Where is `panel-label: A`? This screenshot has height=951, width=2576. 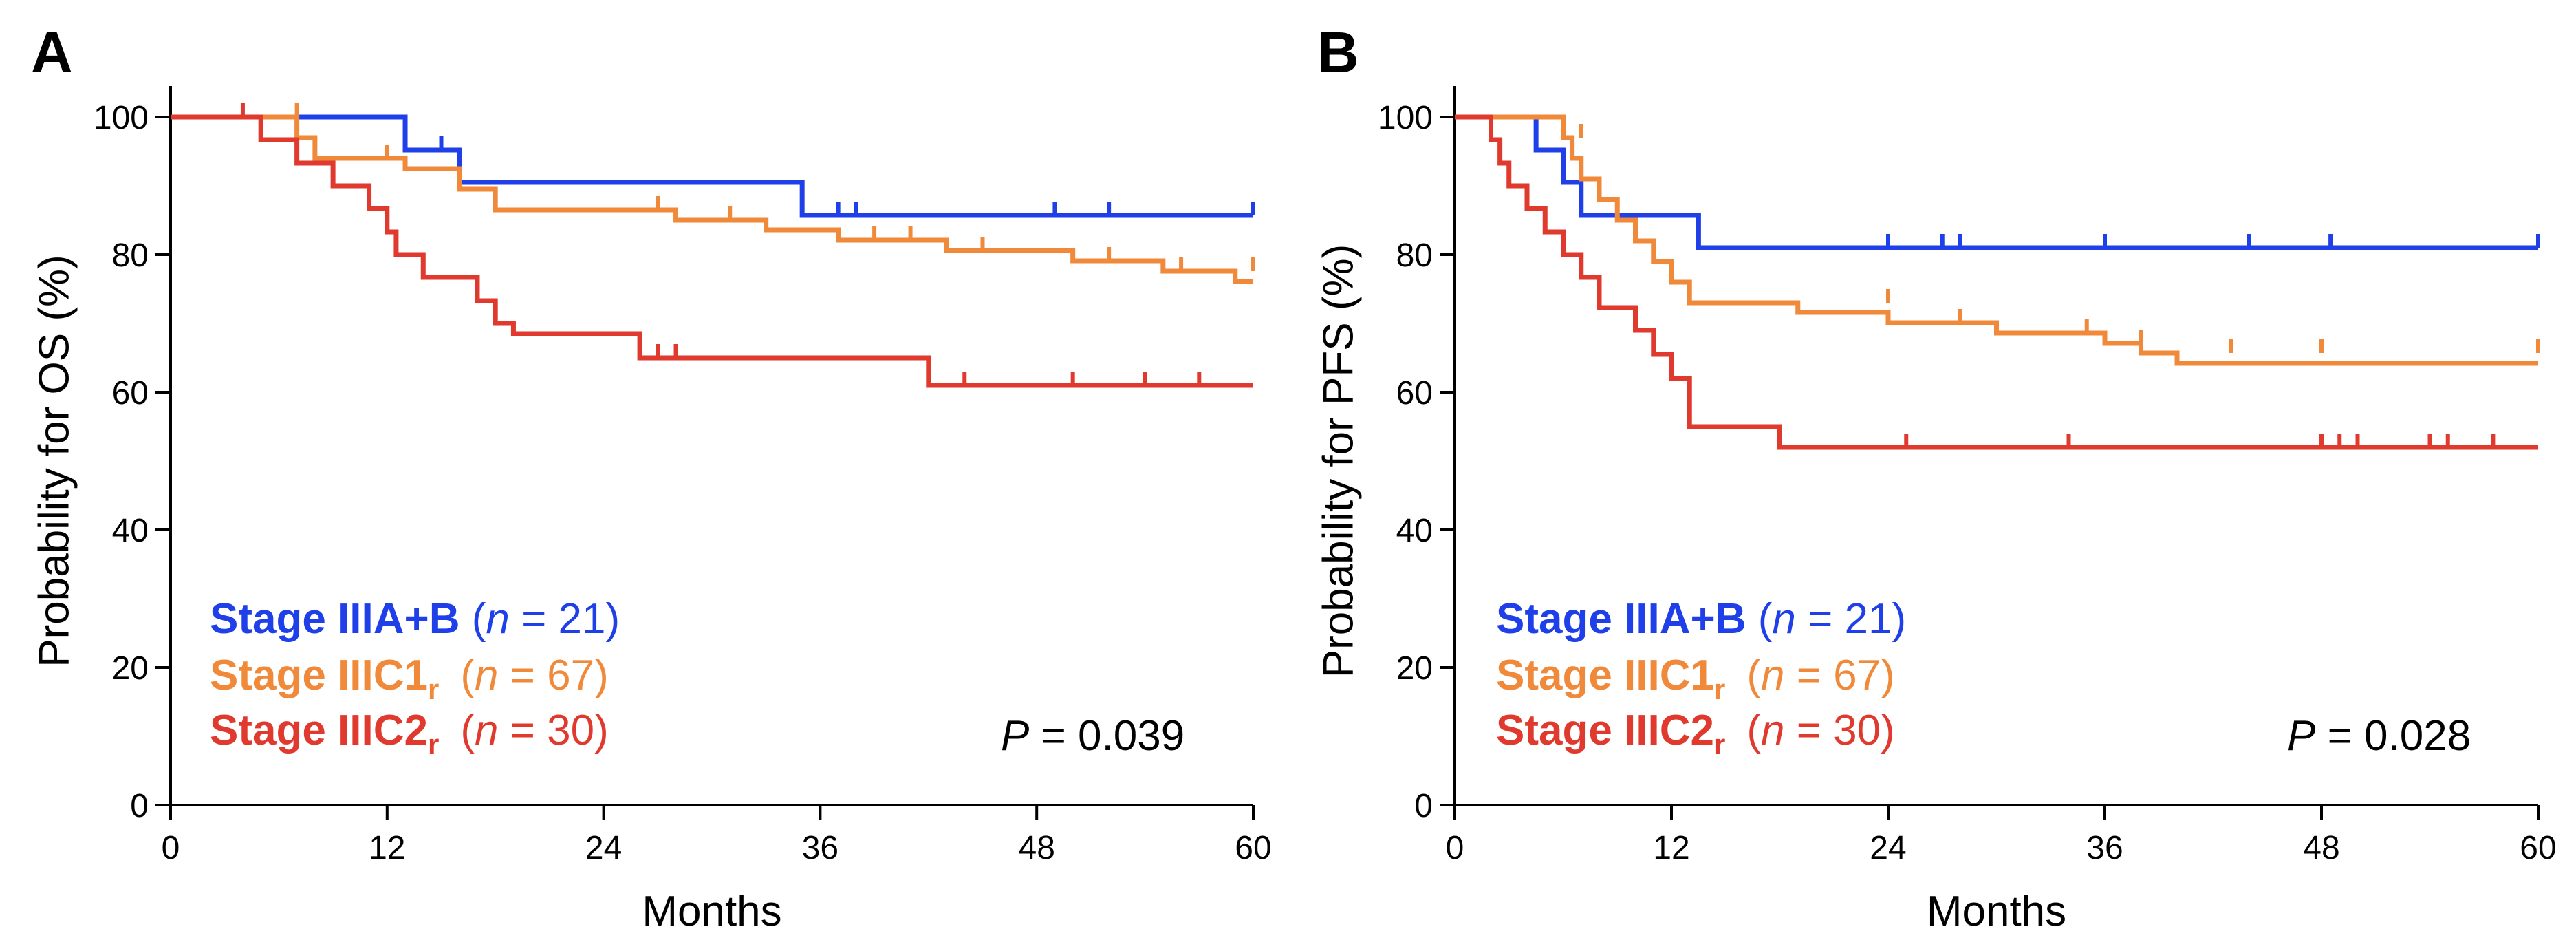 panel-label: A is located at coordinates (52, 52).